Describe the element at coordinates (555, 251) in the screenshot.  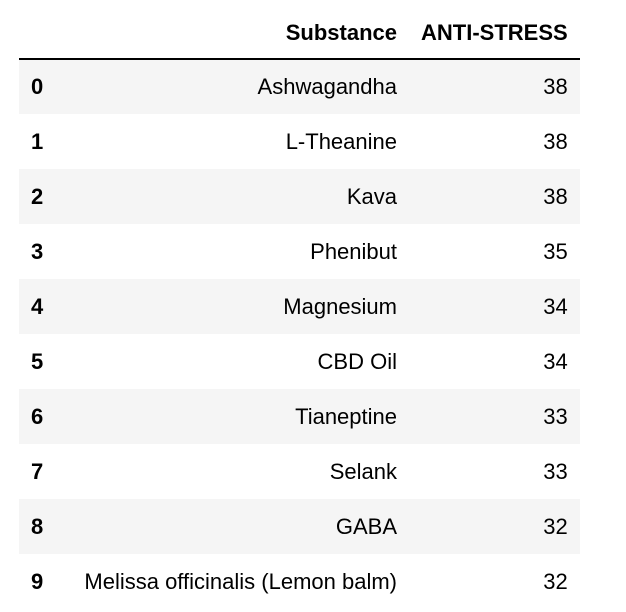
I see `anti-stress-cell: 35` at that location.